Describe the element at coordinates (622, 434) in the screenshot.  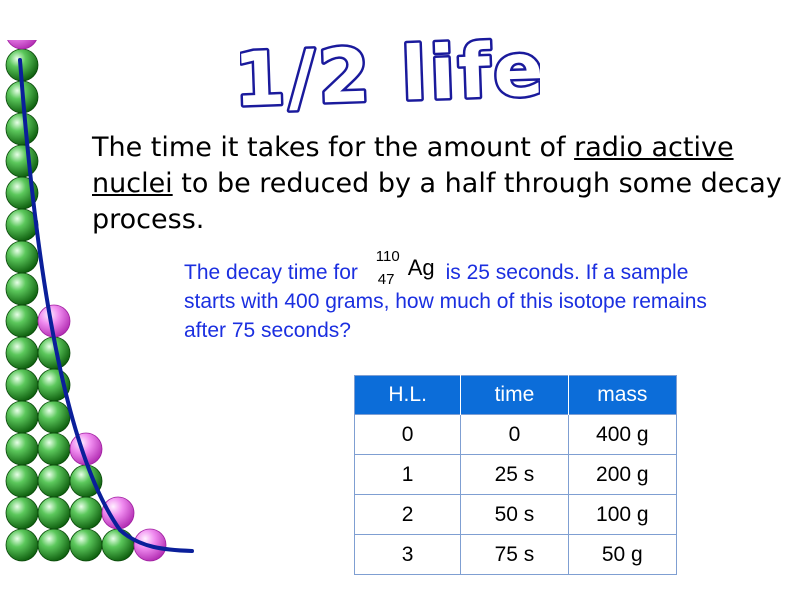
I see `cell-mass: 400 g` at that location.